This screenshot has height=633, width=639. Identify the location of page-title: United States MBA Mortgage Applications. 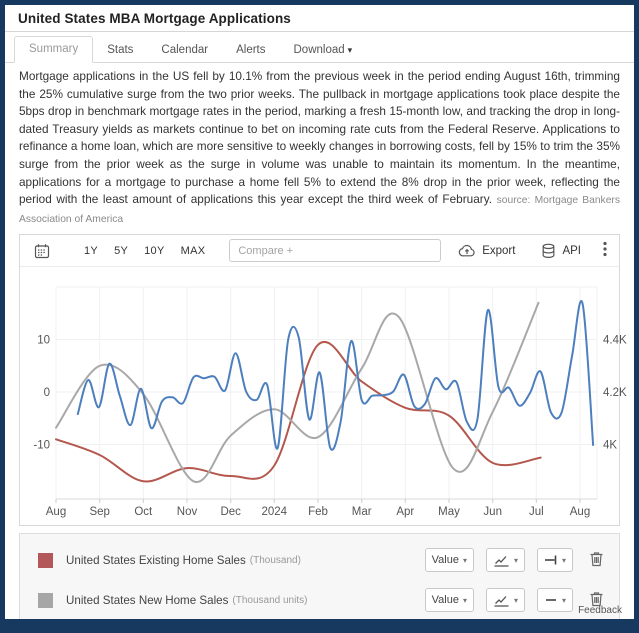
(154, 18).